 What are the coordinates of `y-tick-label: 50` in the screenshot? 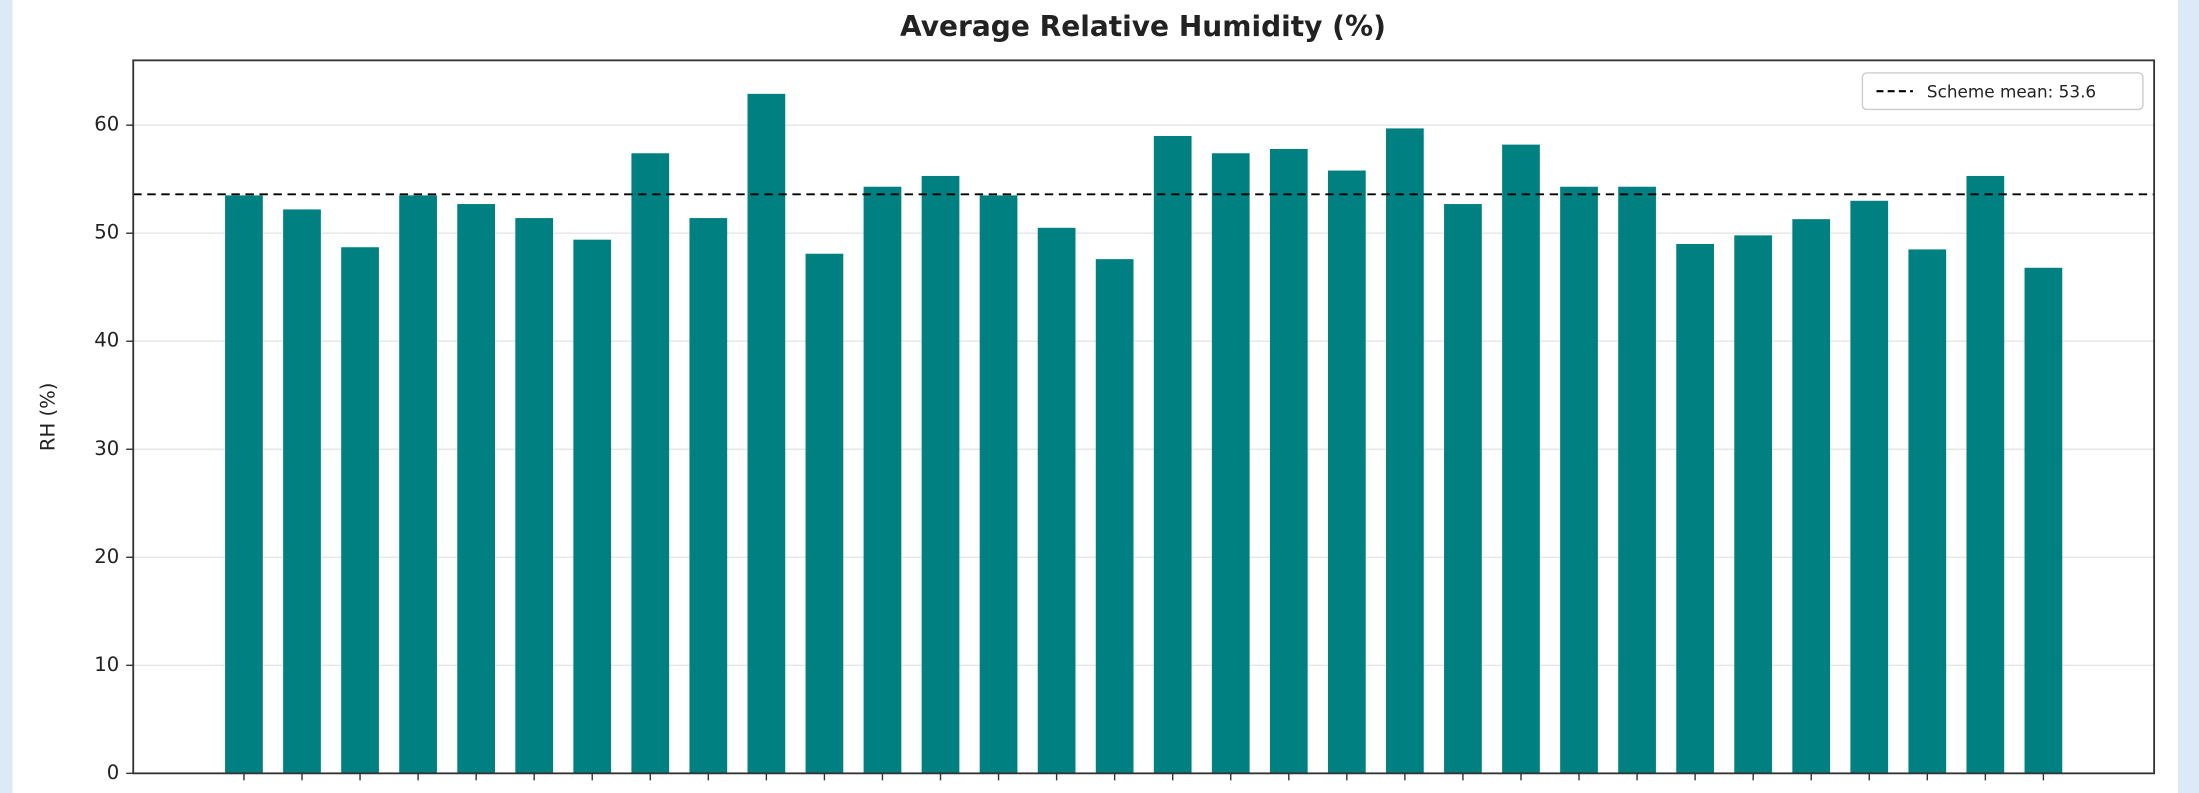 It's located at (106, 232).